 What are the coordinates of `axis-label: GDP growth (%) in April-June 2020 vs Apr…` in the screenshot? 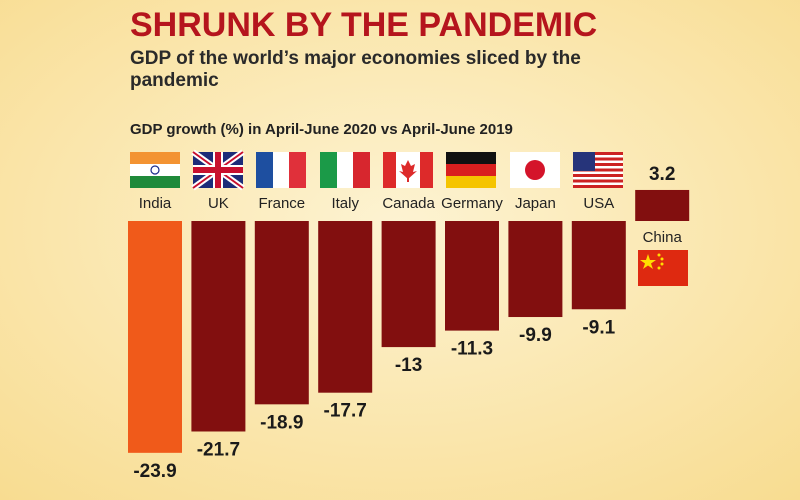 It's located at (321, 129).